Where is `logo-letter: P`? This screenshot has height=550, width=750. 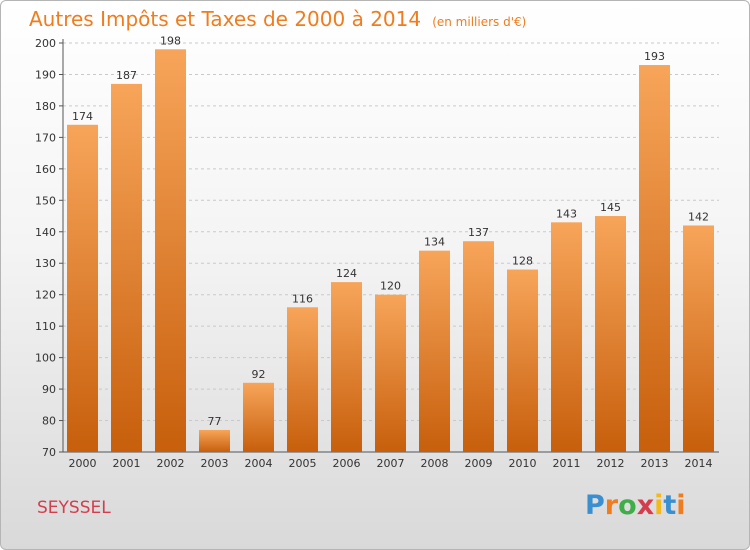 logo-letter: P is located at coordinates (595, 505).